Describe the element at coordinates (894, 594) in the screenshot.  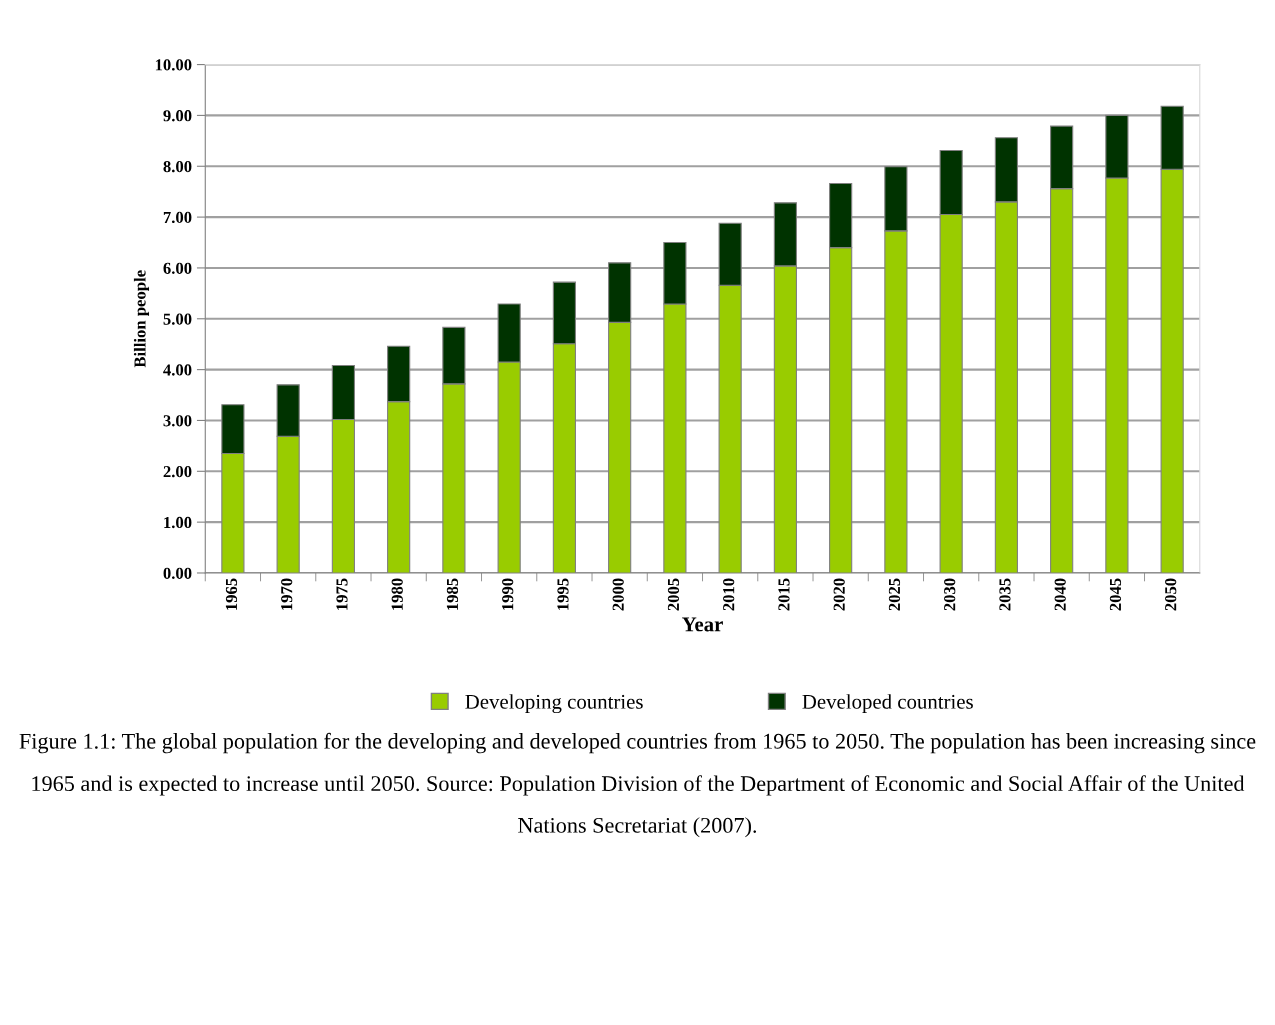
I see `x-tick-label: 2025` at that location.